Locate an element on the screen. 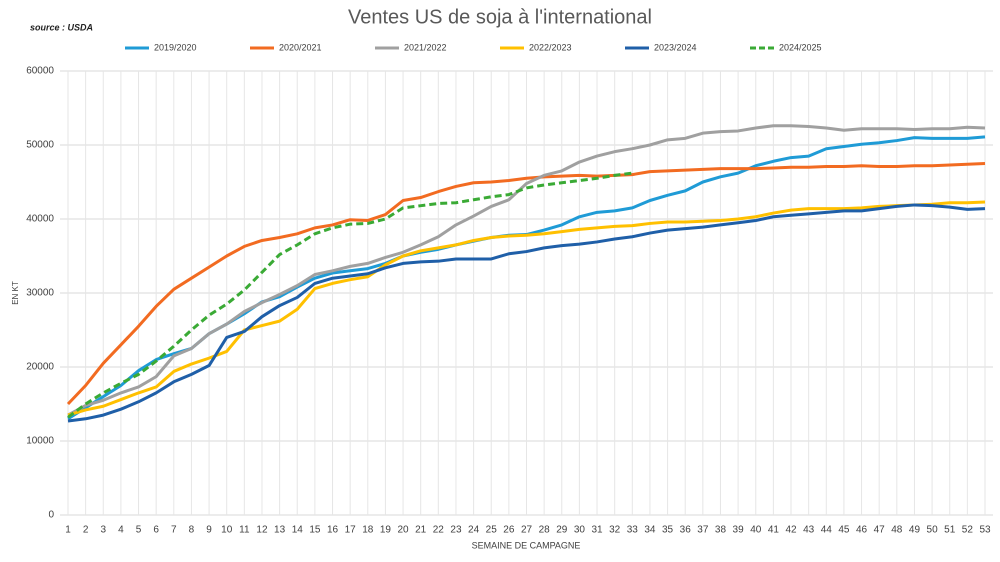 The width and height of the screenshot is (1000, 562). x-tick-label: 20 is located at coordinates (403, 530).